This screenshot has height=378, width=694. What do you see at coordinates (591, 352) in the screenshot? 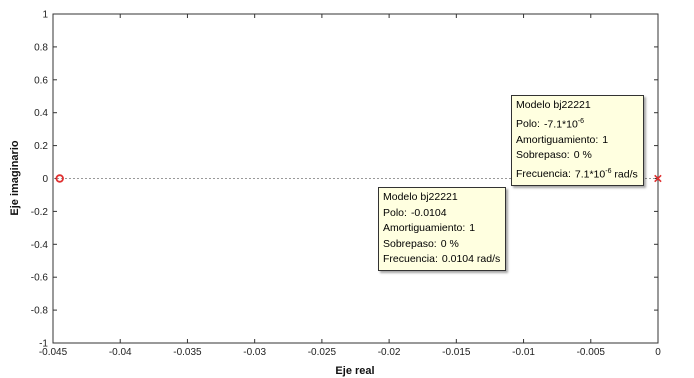
I see `x-tick-label: -0.005` at bounding box center [591, 352].